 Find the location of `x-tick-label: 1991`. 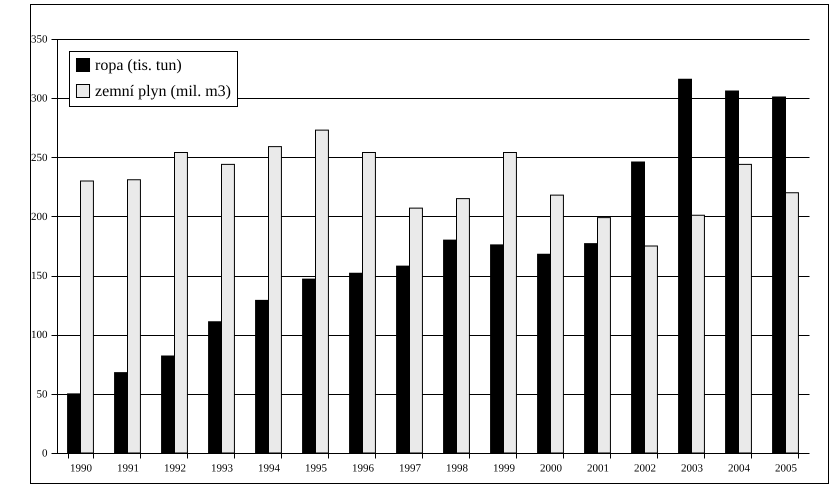

x-tick-label: 1991 is located at coordinates (128, 468).